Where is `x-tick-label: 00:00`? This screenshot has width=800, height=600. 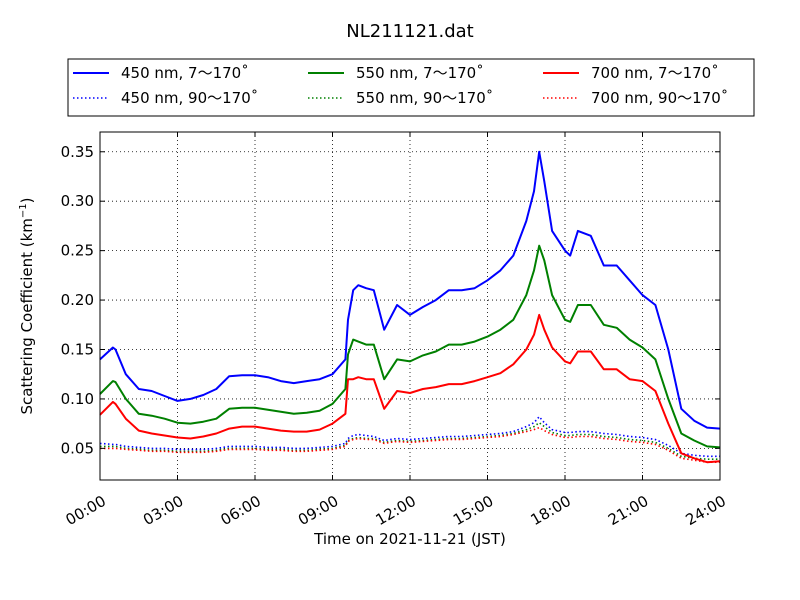
x-tick-label: 00:00 is located at coordinates (86, 510).